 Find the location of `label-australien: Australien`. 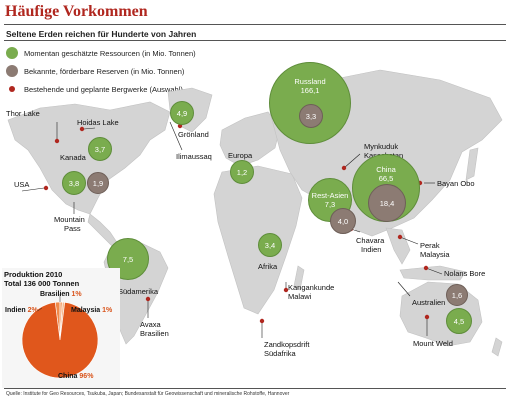

label-australien: Australien is located at coordinates (429, 302).